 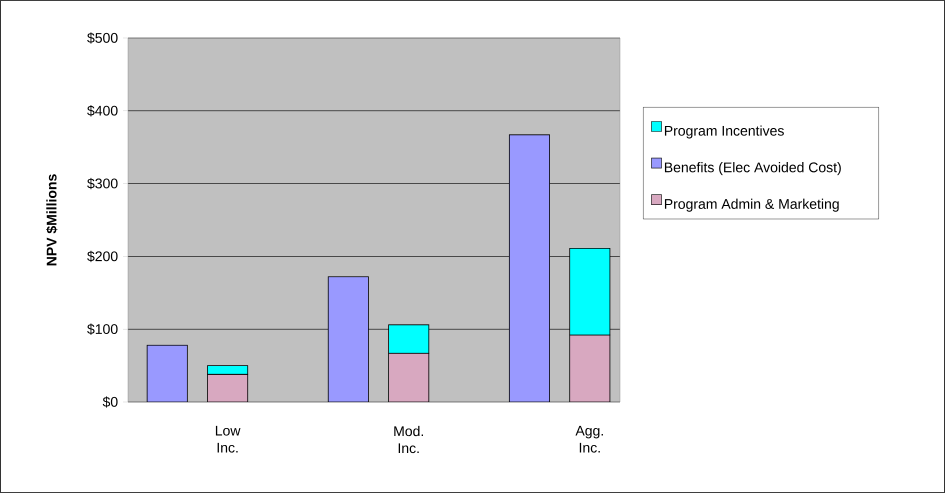 I want to click on x-tick-label: Low Inc., so click(x=228, y=439).